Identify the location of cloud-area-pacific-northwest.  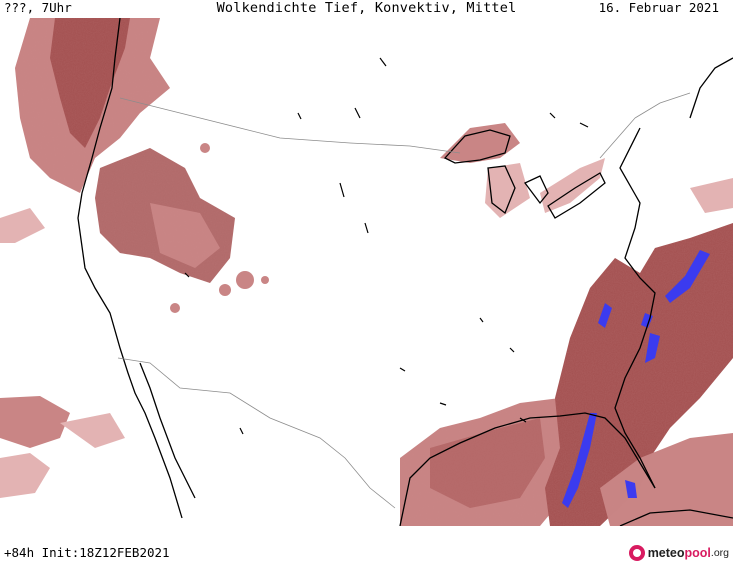
(92, 105).